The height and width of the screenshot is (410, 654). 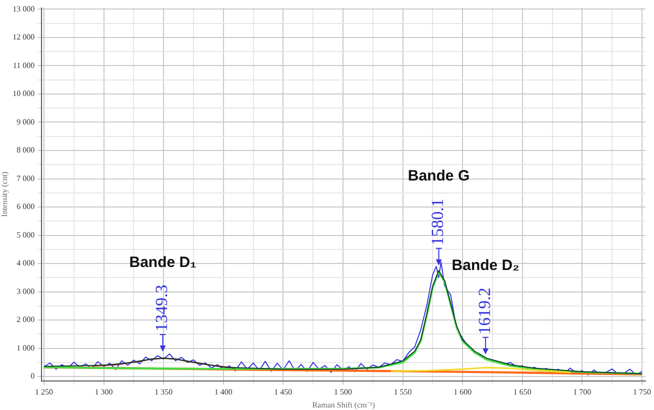 I want to click on x-tick-label: 1 450, so click(x=283, y=392).